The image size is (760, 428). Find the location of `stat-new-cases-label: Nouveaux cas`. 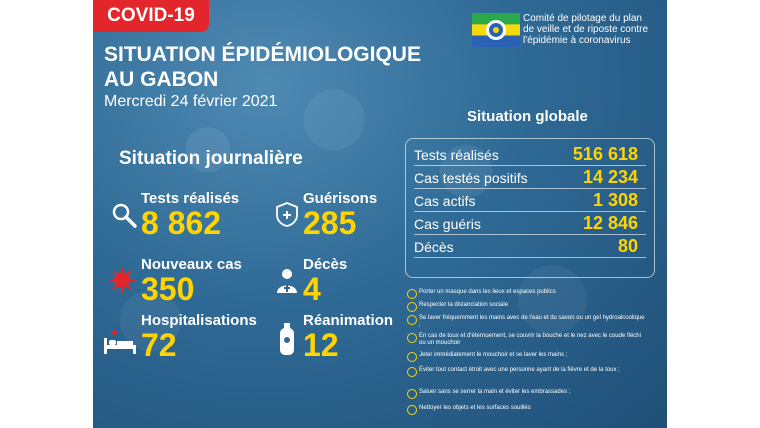

stat-new-cases-label: Nouveaux cas is located at coordinates (191, 264).